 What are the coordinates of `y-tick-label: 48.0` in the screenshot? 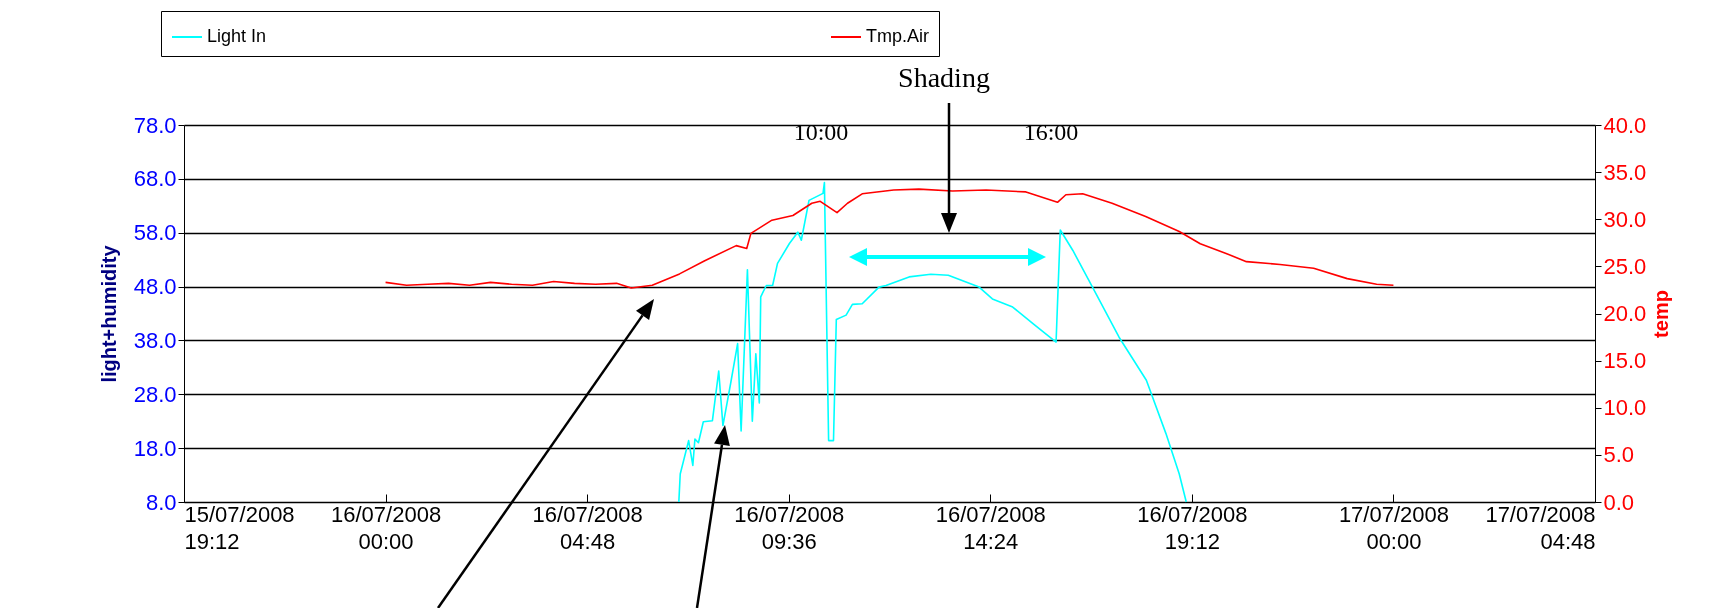 It's located at (155, 287).